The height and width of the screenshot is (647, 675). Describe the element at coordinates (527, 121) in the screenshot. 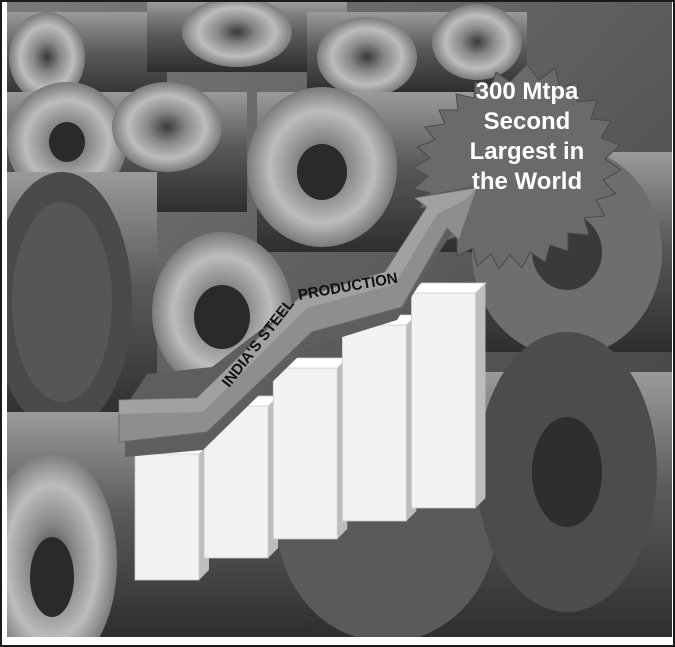

I see `badge-line-2: Second` at that location.